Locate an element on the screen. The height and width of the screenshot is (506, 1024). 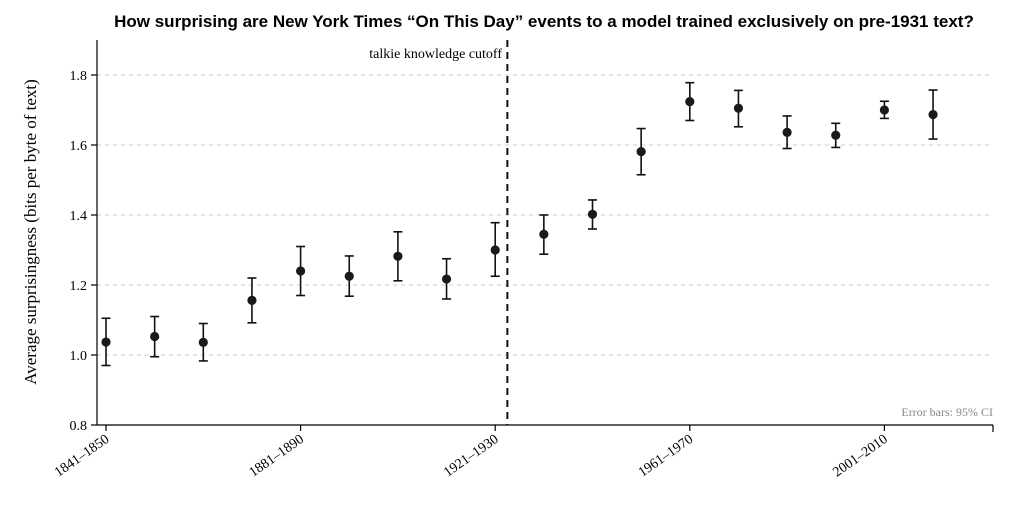
x-tick-label: 1881–1890 is located at coordinates (277, 456).